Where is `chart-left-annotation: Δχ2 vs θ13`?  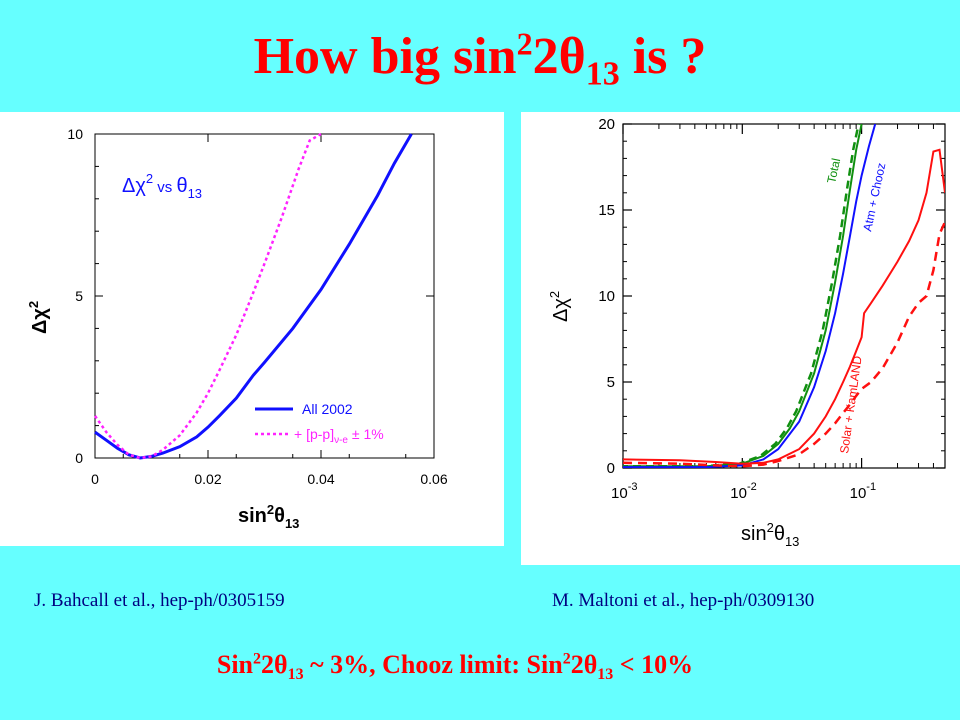
chart-left-annotation: Δχ2 vs θ13 is located at coordinates (162, 186).